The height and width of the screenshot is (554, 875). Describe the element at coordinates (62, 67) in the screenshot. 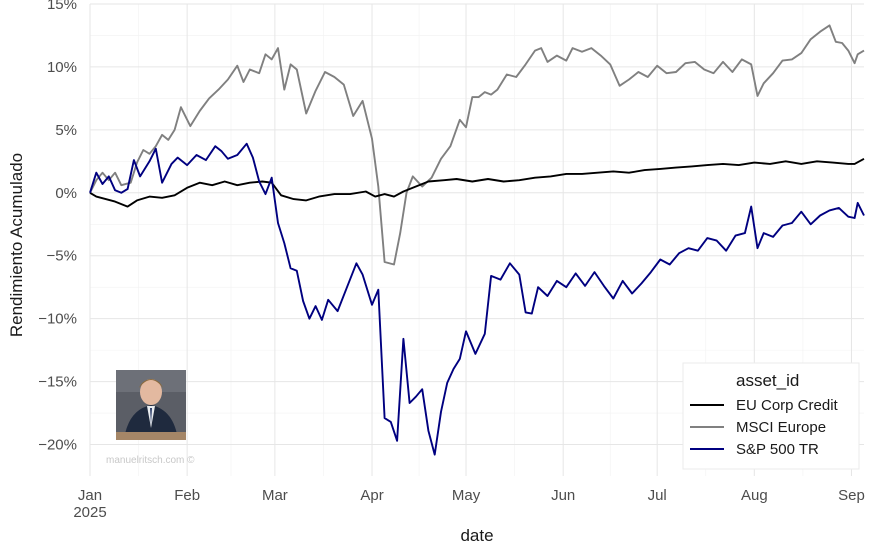

I see `y-tick-label: 10%` at that location.